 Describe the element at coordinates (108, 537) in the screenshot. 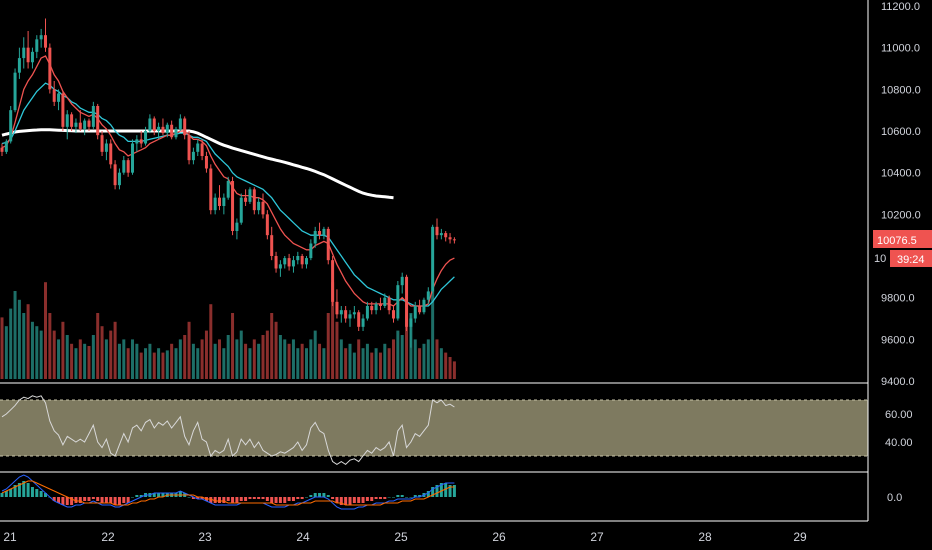

I see `date-tick-label: 22` at that location.